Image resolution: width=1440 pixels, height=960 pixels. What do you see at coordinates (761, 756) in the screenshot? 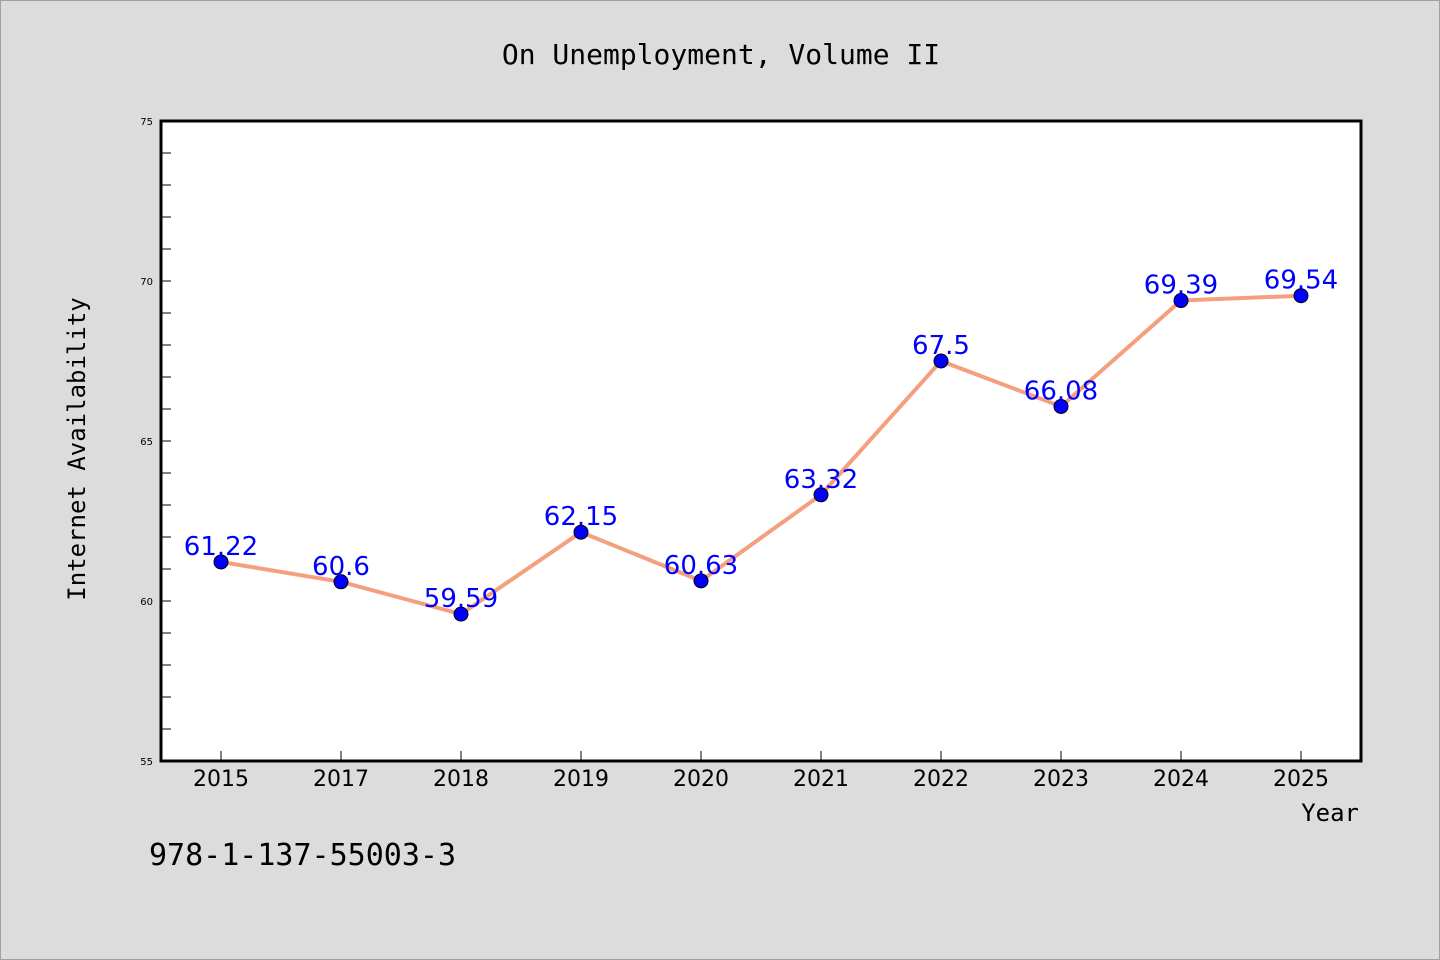
I see `x-axis-ticks` at bounding box center [761, 756].